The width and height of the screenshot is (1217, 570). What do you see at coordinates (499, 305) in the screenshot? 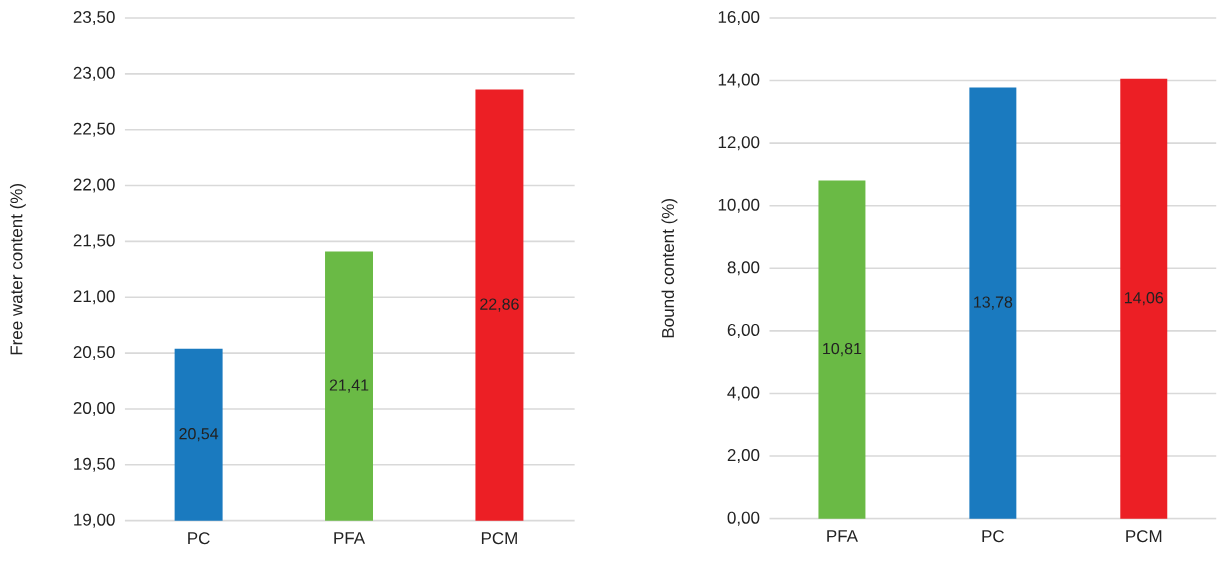
I see `data-label: 22,86` at bounding box center [499, 305].